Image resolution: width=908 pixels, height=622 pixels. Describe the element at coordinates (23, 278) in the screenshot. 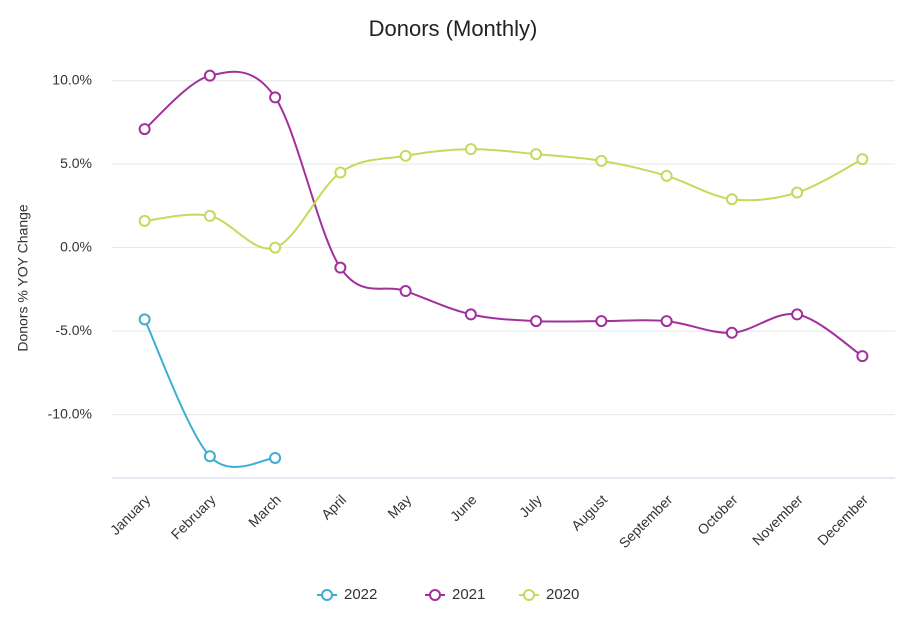

I see `y-axis-title: Donors % YOY Change` at that location.